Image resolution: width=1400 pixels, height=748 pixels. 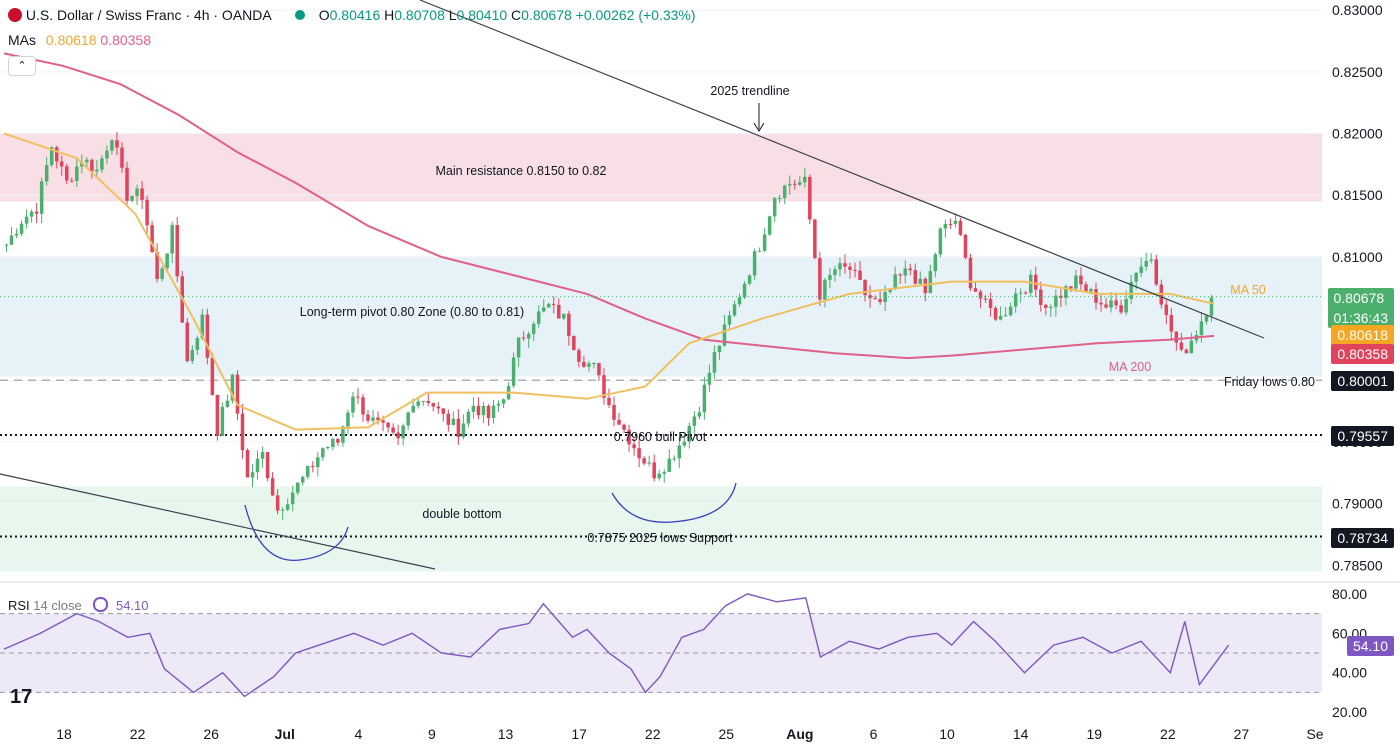 What do you see at coordinates (132, 605) in the screenshot?
I see `rsi-value: 54.10` at bounding box center [132, 605].